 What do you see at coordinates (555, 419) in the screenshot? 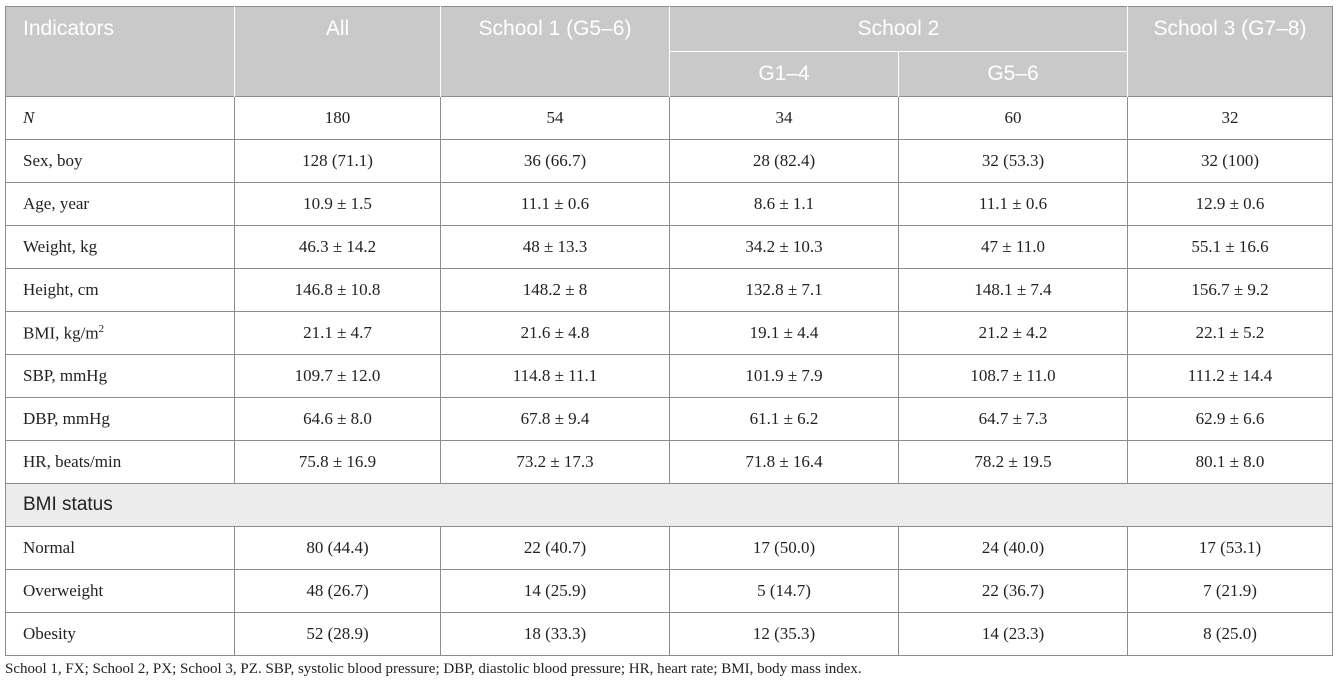
I see `cell-school1: 67.8 ± 9.4` at bounding box center [555, 419].